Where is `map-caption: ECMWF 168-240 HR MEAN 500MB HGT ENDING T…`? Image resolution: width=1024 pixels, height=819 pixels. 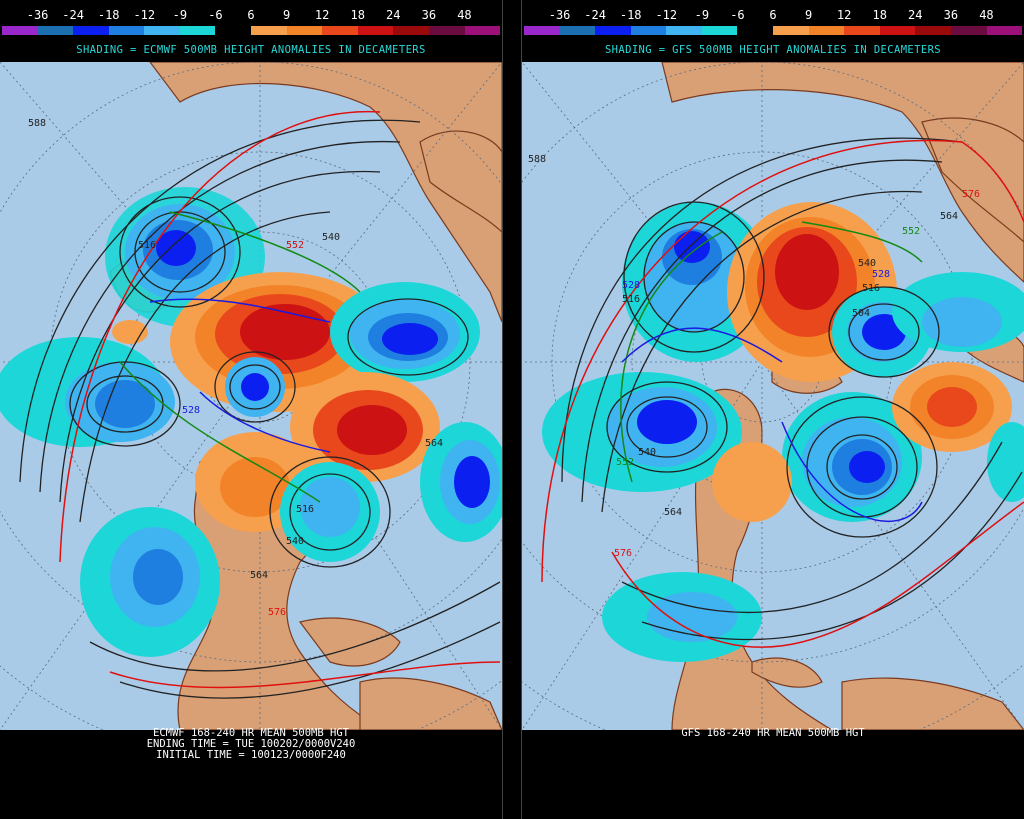 map-caption: ECMWF 168-240 HR MEAN 500MB HGT ENDING T… is located at coordinates (251, 744).